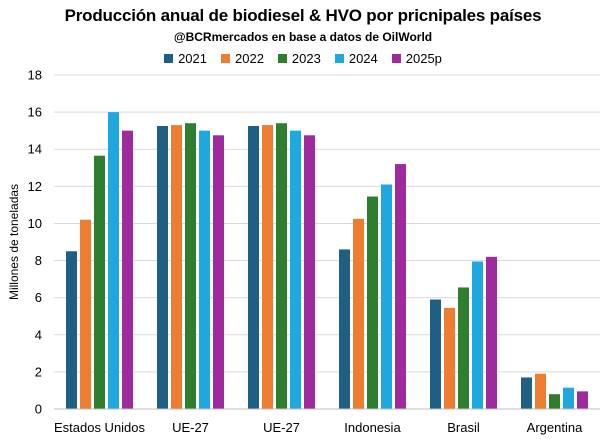  Describe the element at coordinates (372, 427) in the screenshot. I see `x-tick-label: Indonesia` at that location.